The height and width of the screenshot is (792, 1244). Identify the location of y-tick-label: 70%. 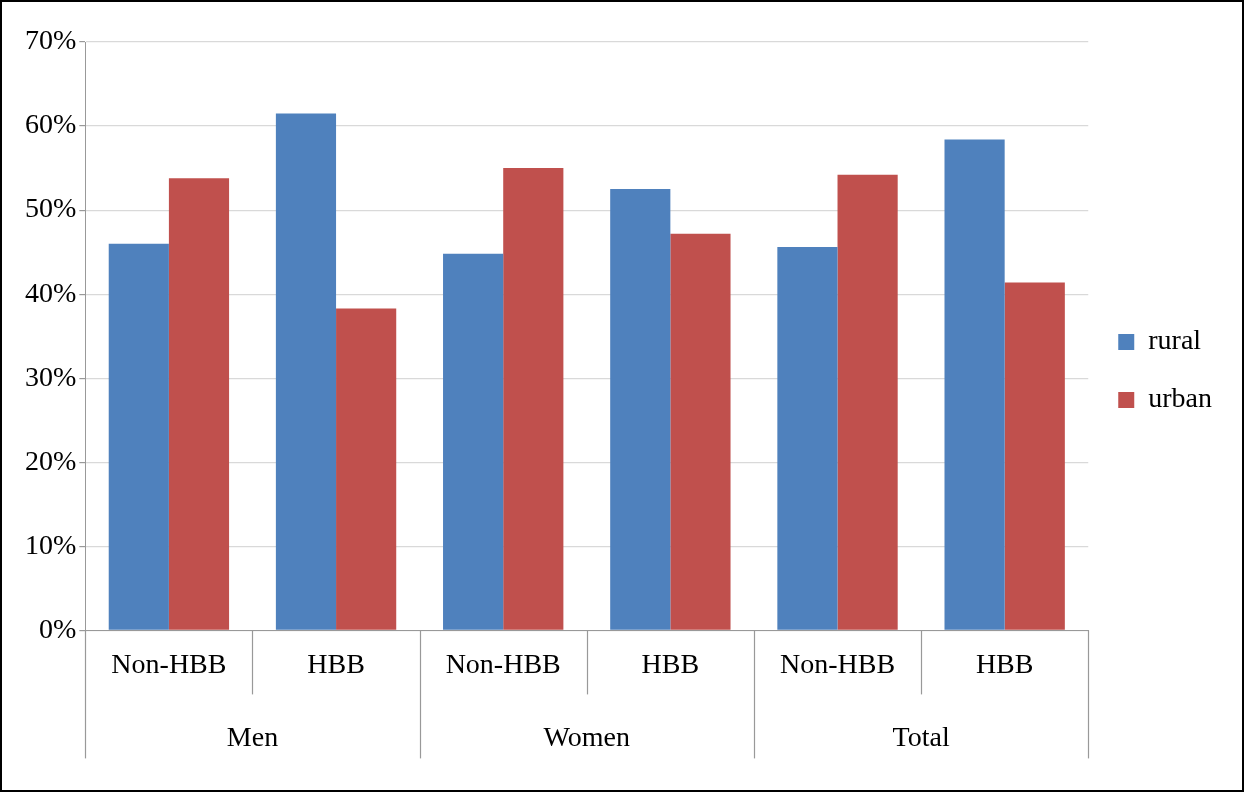
(51, 40).